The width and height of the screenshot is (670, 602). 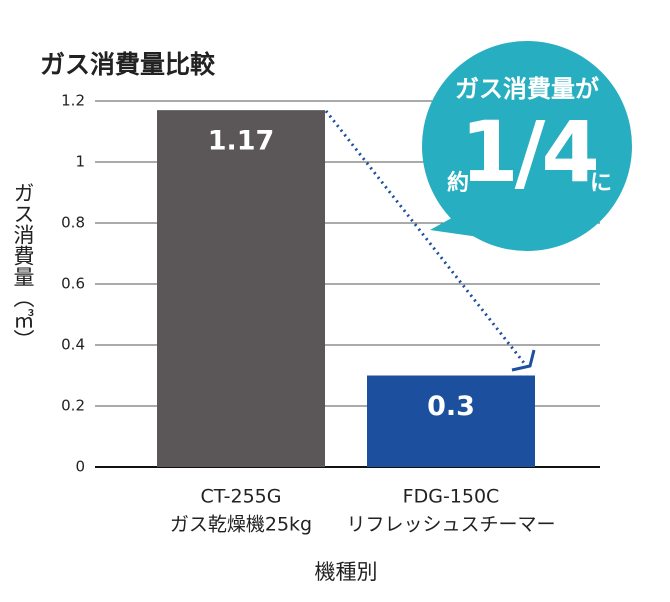 I want to click on x-tick-label: リフレッシュスチーマー, so click(x=450, y=525).